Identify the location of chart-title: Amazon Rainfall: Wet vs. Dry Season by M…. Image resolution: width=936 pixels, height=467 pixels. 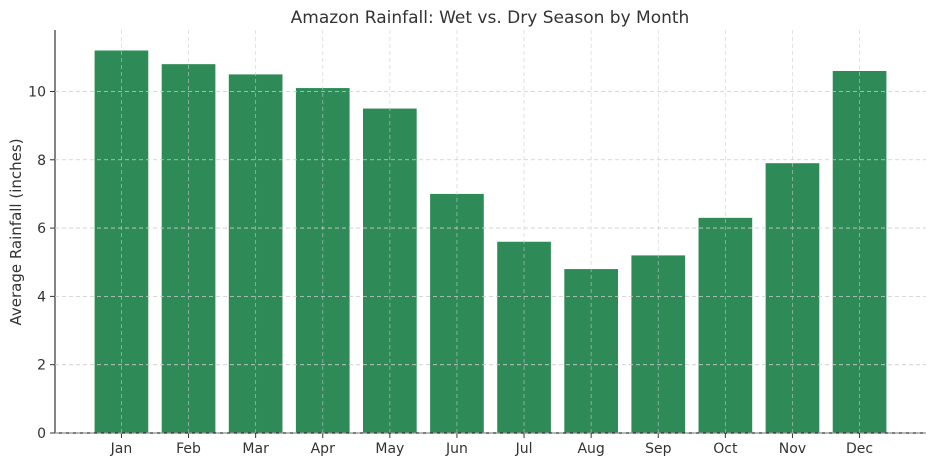
(490, 18).